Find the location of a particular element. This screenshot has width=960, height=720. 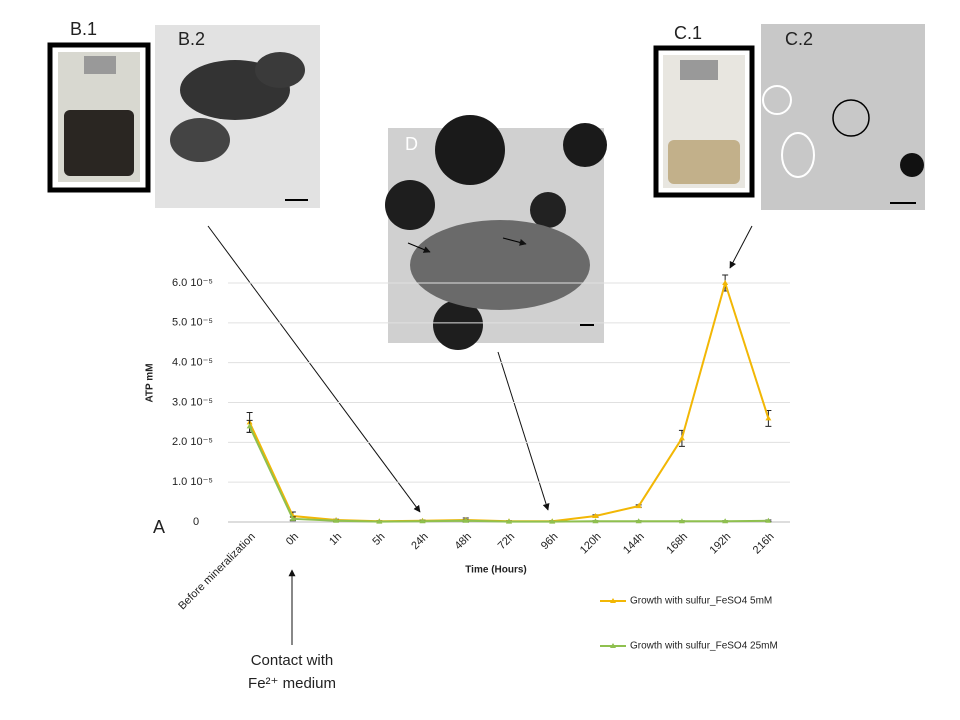

legend-label: Growth with sulfur_FeSO4 25mM is located at coordinates (704, 646).